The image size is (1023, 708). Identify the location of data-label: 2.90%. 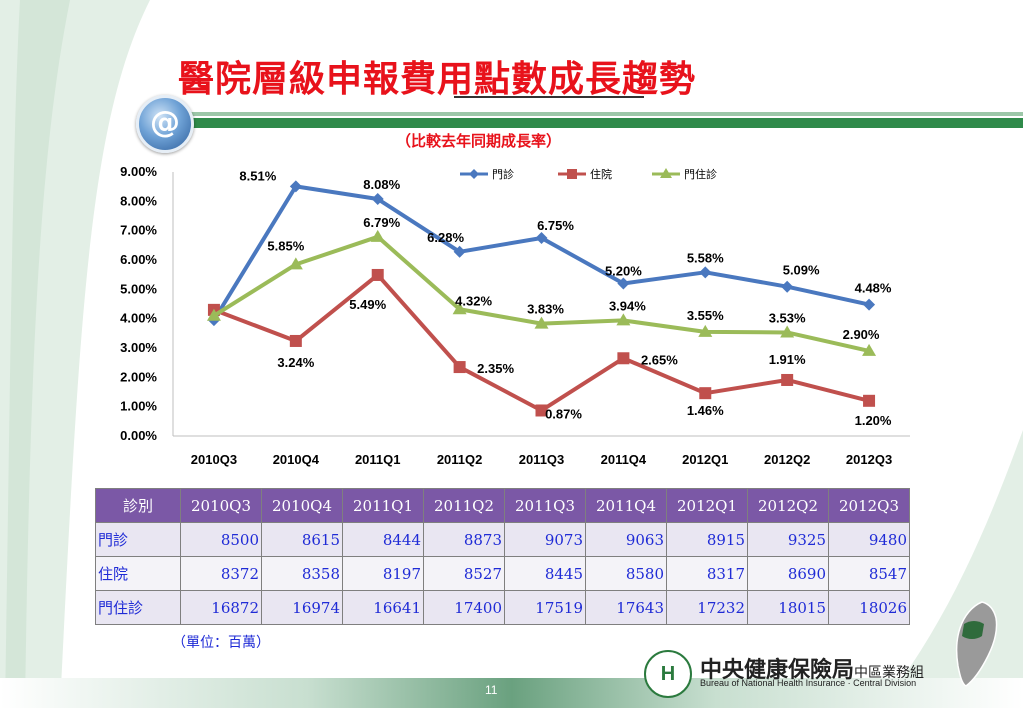
(861, 334).